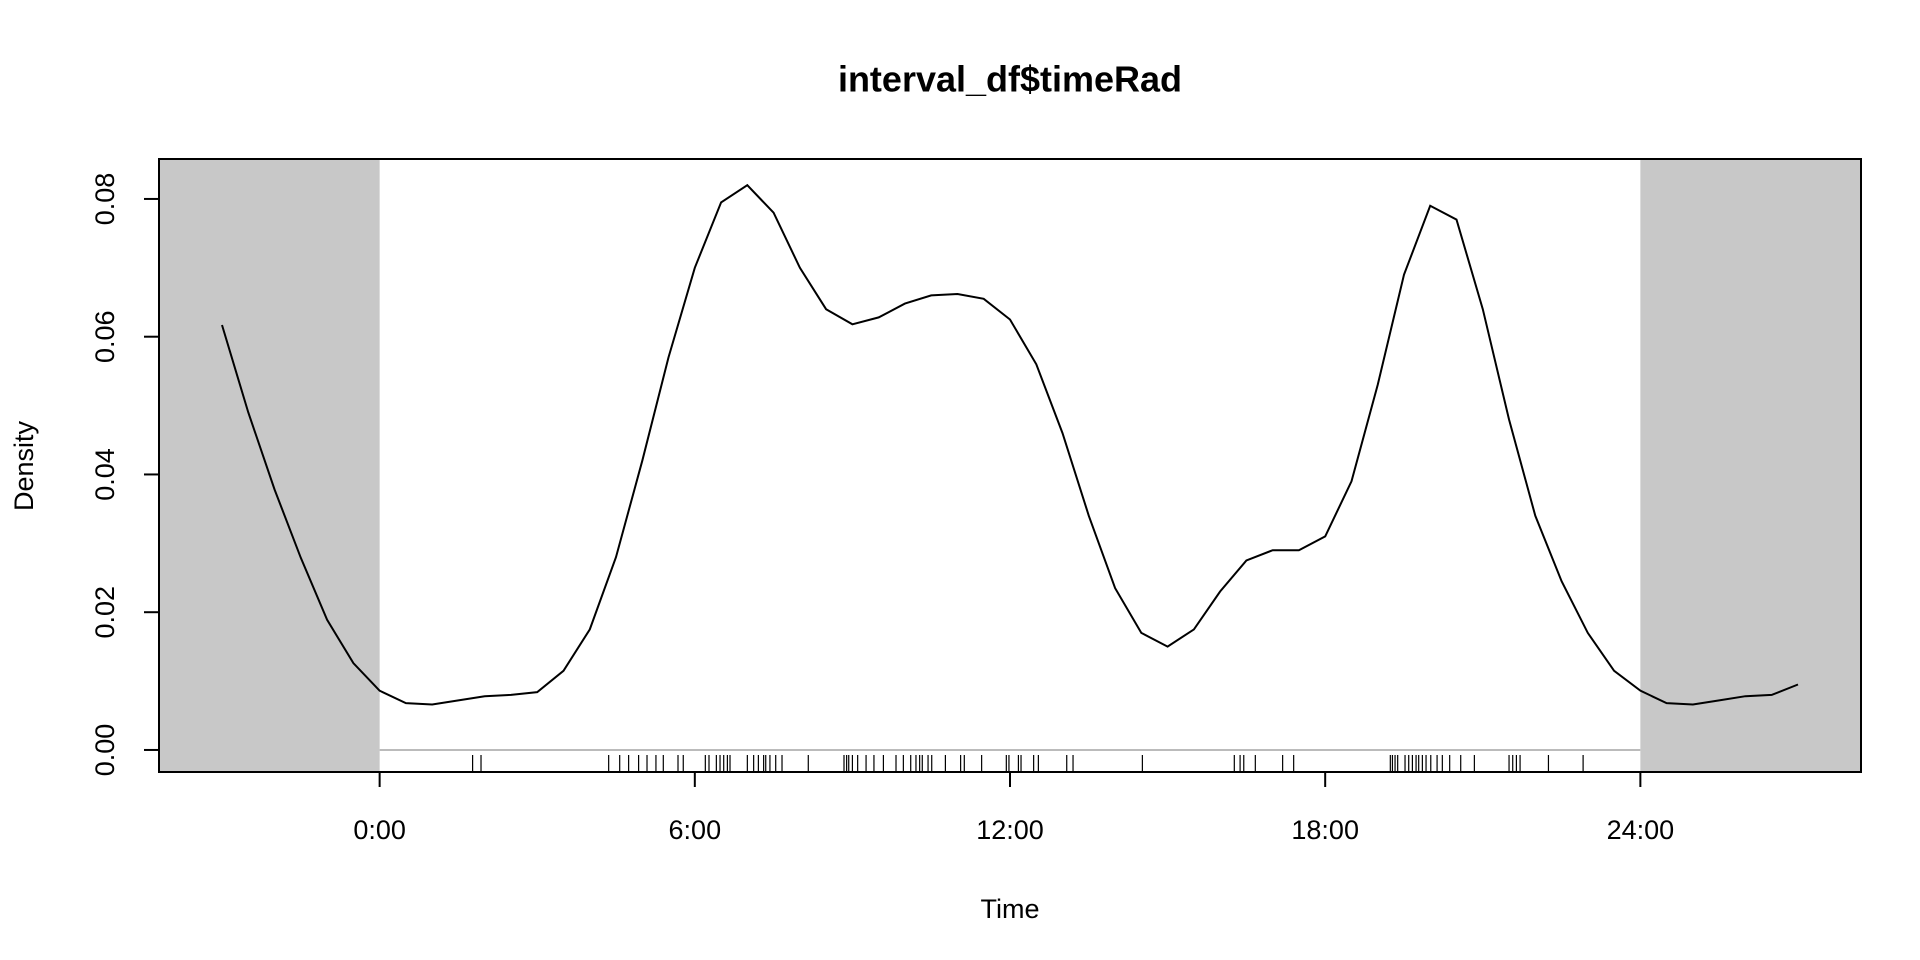 The image size is (1920, 960). What do you see at coordinates (24, 465) in the screenshot?
I see `y-axis-label: Density` at bounding box center [24, 465].